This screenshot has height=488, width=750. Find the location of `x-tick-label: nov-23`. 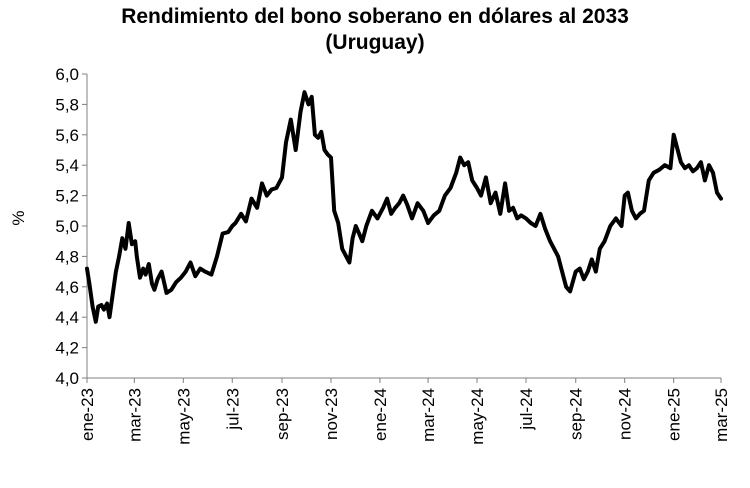

x-tick-label: nov-23 is located at coordinates (331, 414).